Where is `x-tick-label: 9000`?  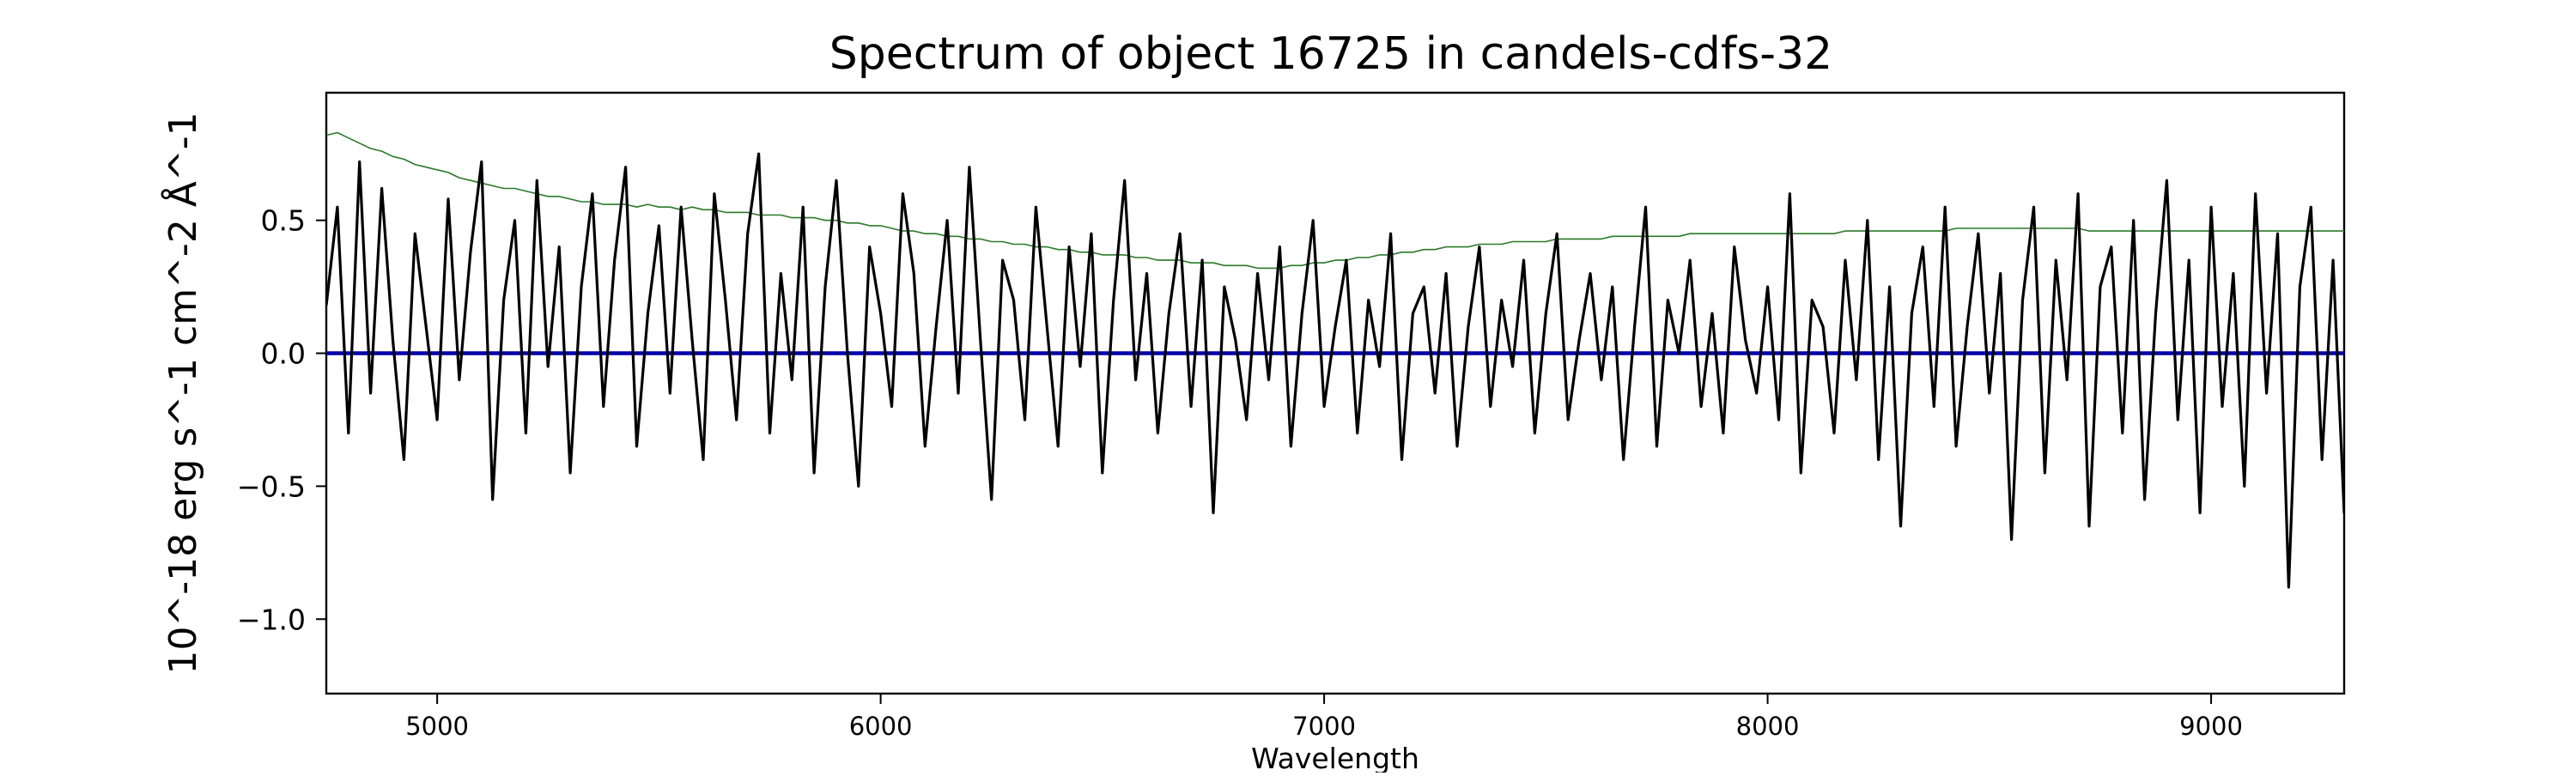 x-tick-label: 9000 is located at coordinates (2211, 726).